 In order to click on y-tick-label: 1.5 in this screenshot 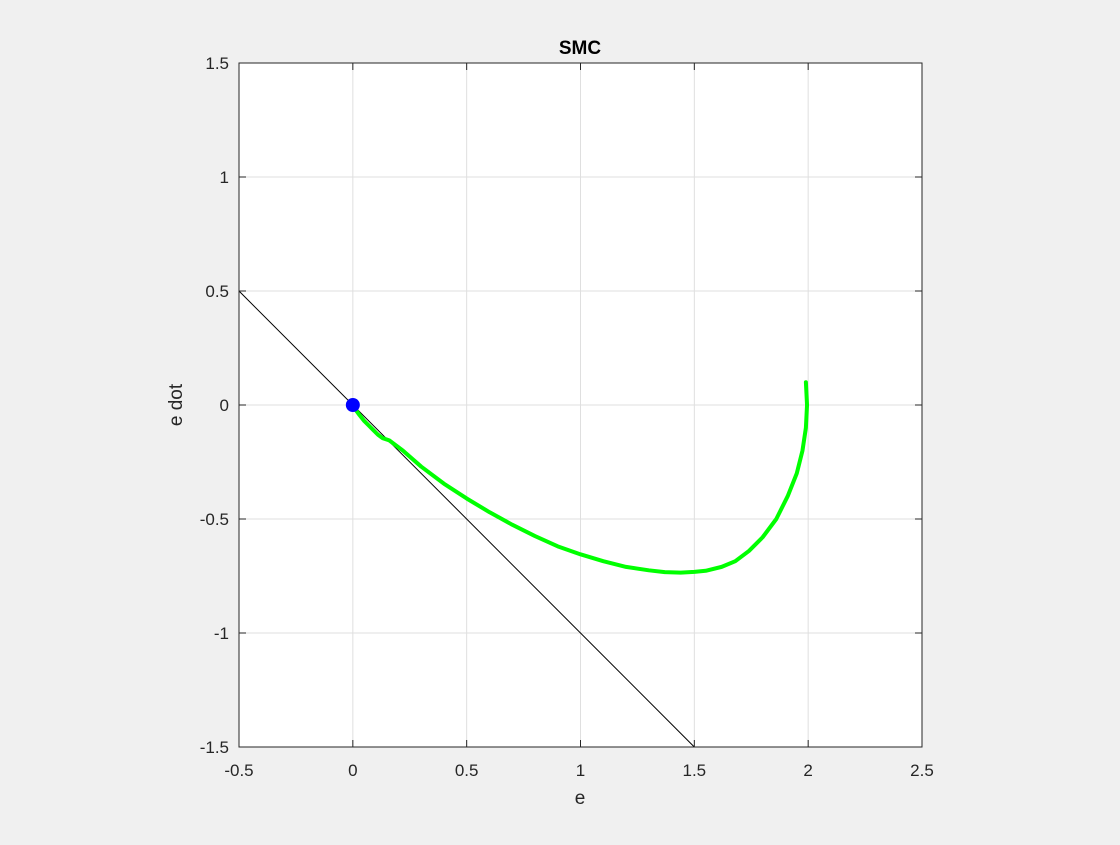, I will do `click(217, 63)`.